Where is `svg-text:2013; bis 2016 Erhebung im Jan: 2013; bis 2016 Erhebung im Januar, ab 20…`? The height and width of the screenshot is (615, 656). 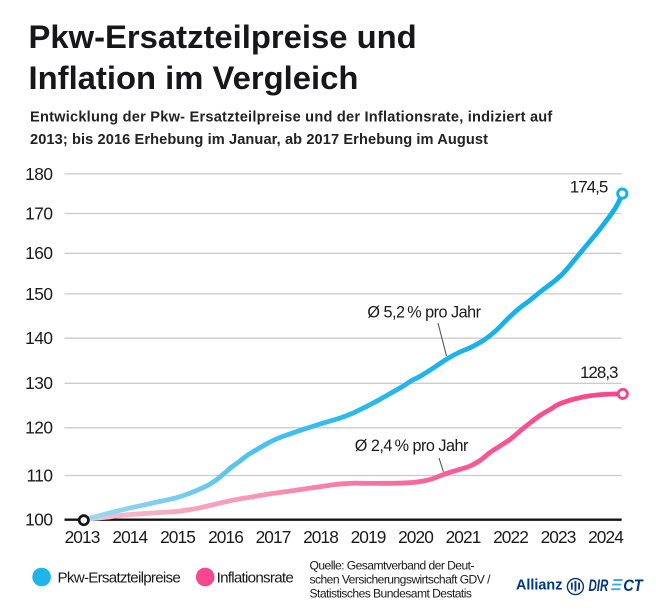 svg-text:2013; bis 2016 Erhebung im Jan: 2013; bis 2016 Erhebung im Januar, ab 20… is located at coordinates (259, 140).